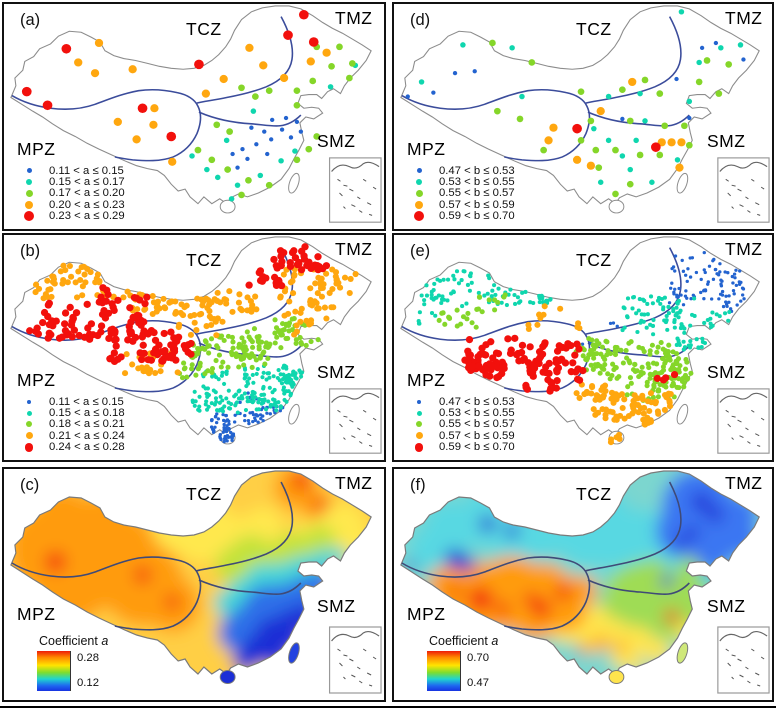 This screenshot has height=710, width=776. Describe the element at coordinates (30, 251) in the screenshot. I see `panel-letter: (b)` at that location.